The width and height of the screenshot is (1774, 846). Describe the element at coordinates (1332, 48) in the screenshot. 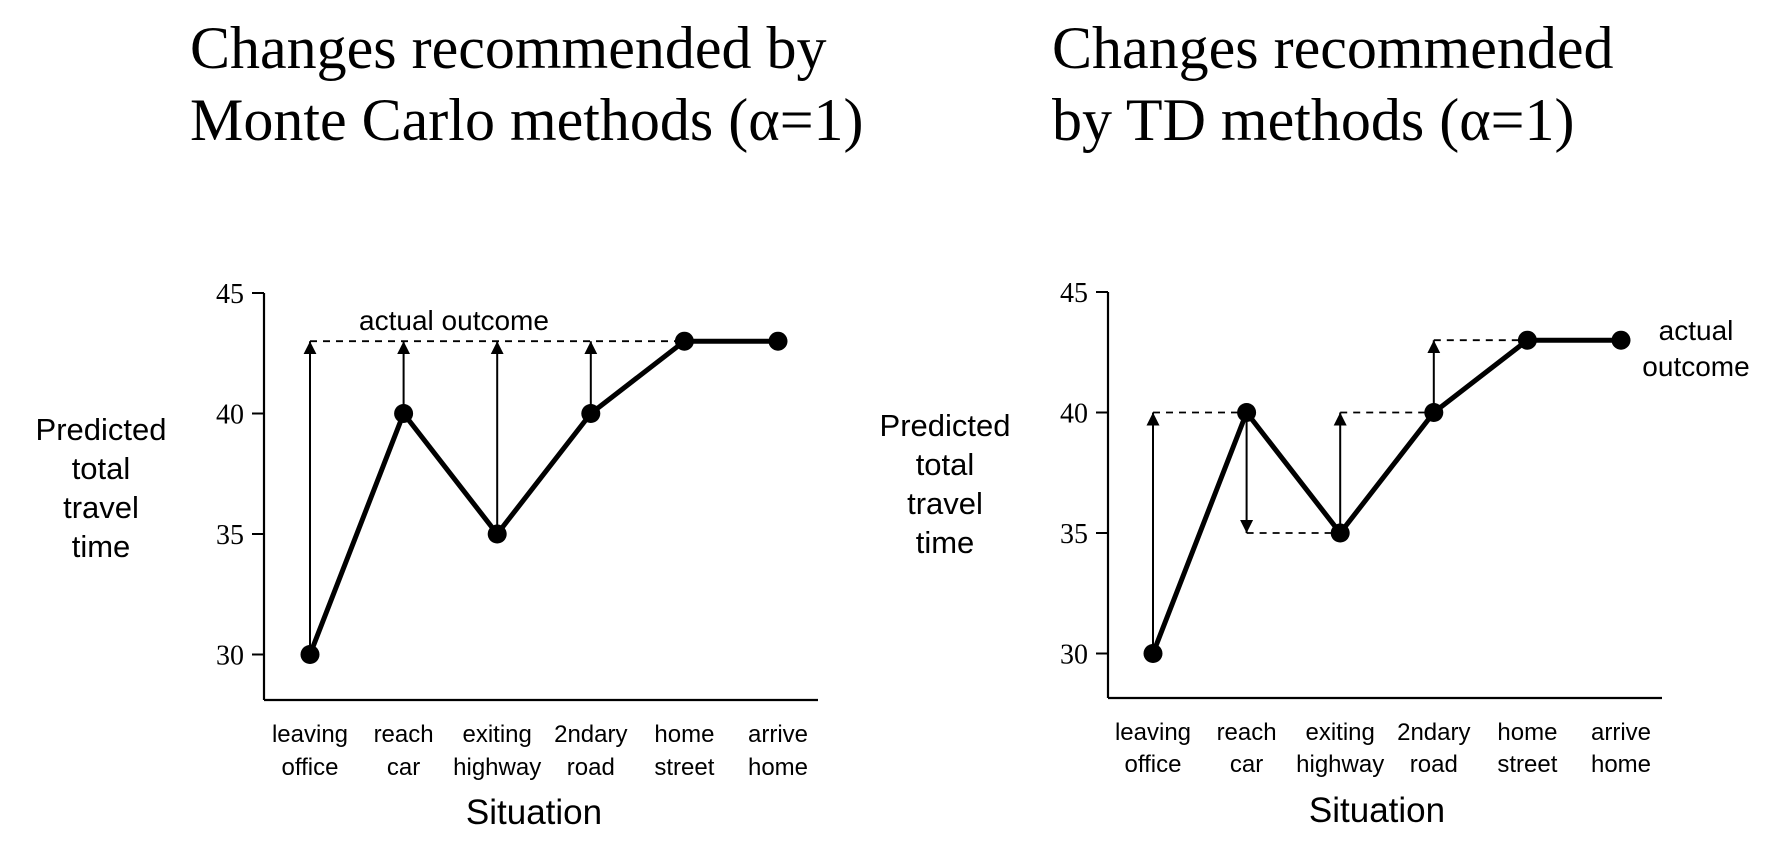

I see `chart-title-line: Changes recommended` at that location.